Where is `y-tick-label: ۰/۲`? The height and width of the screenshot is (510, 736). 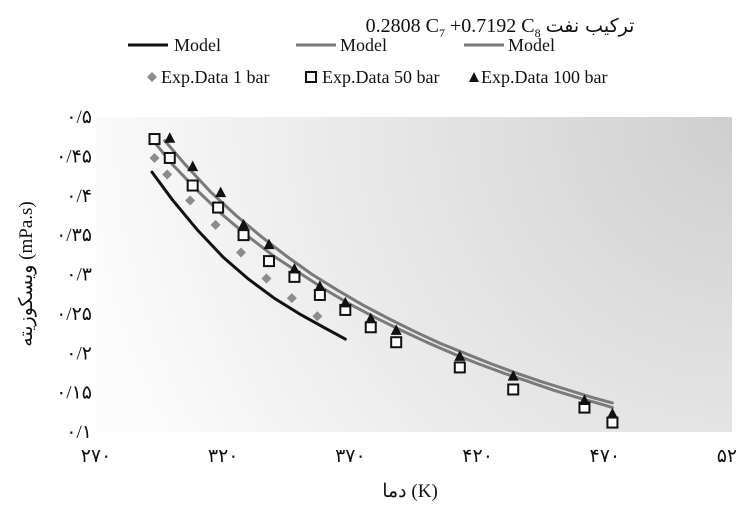
y-tick-label: ۰/۲ is located at coordinates (79, 353).